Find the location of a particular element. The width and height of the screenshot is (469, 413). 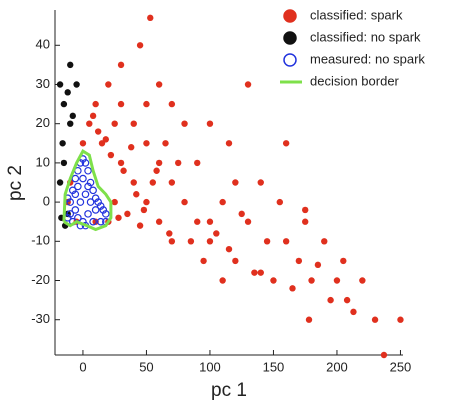

y-tick-label: 40 is located at coordinates (43, 44).